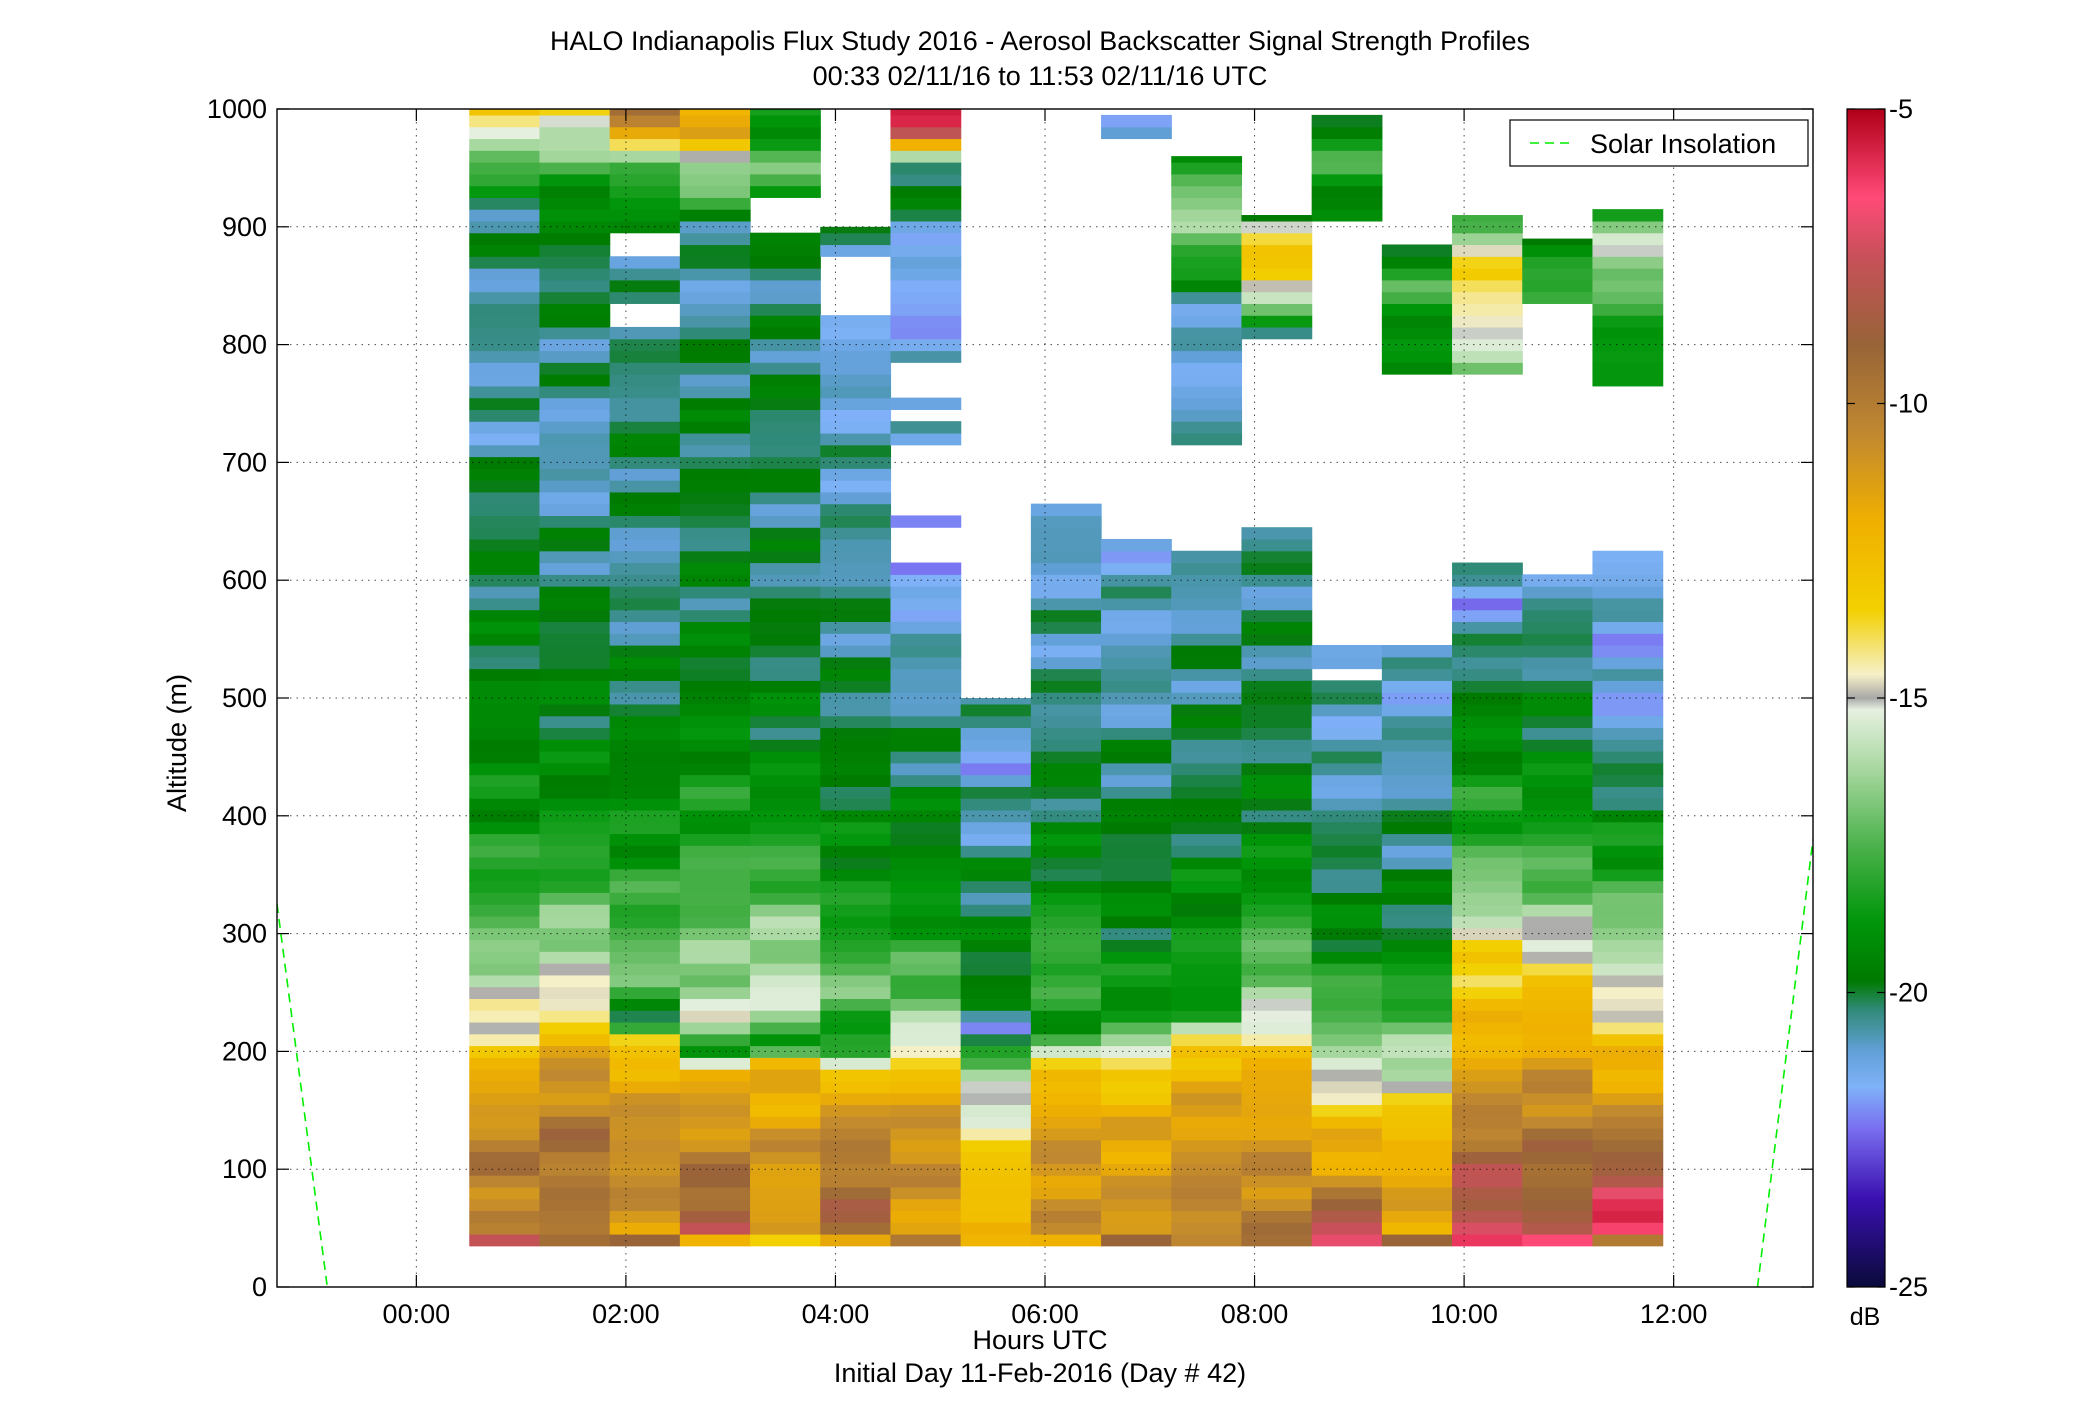 The height and width of the screenshot is (1425, 2098). I want to click on x-tick-label: 06:00, so click(1045, 1314).